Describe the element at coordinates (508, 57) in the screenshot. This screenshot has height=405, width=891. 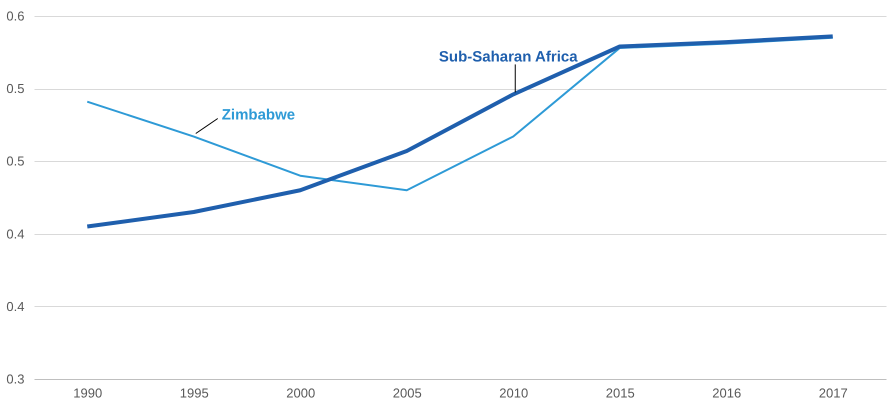
I see `series-label: Sub-Saharan Africa` at that location.